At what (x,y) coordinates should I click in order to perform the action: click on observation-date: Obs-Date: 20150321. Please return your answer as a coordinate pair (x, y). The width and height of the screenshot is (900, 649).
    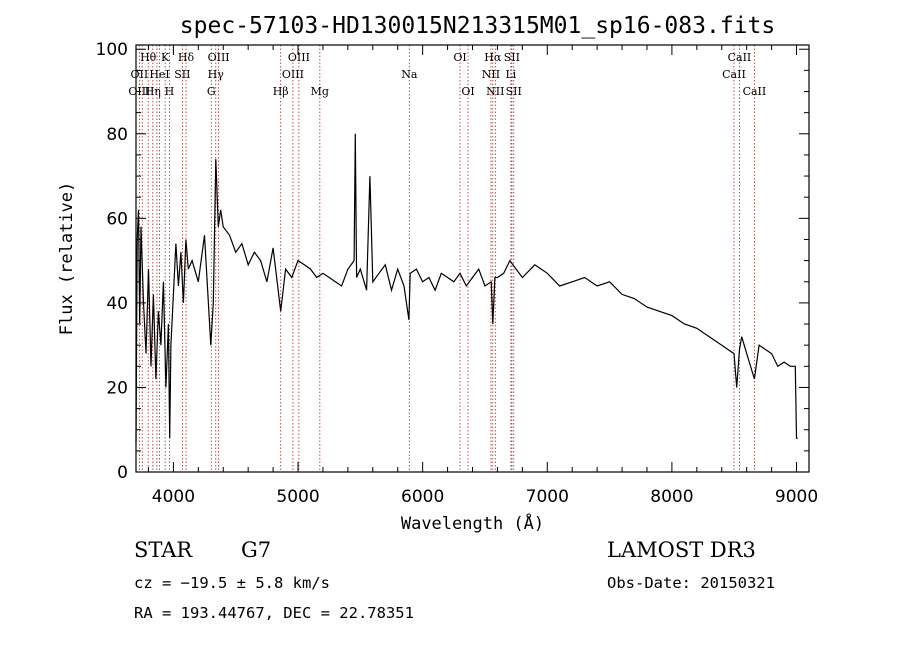
    Looking at the image, I should click on (691, 583).